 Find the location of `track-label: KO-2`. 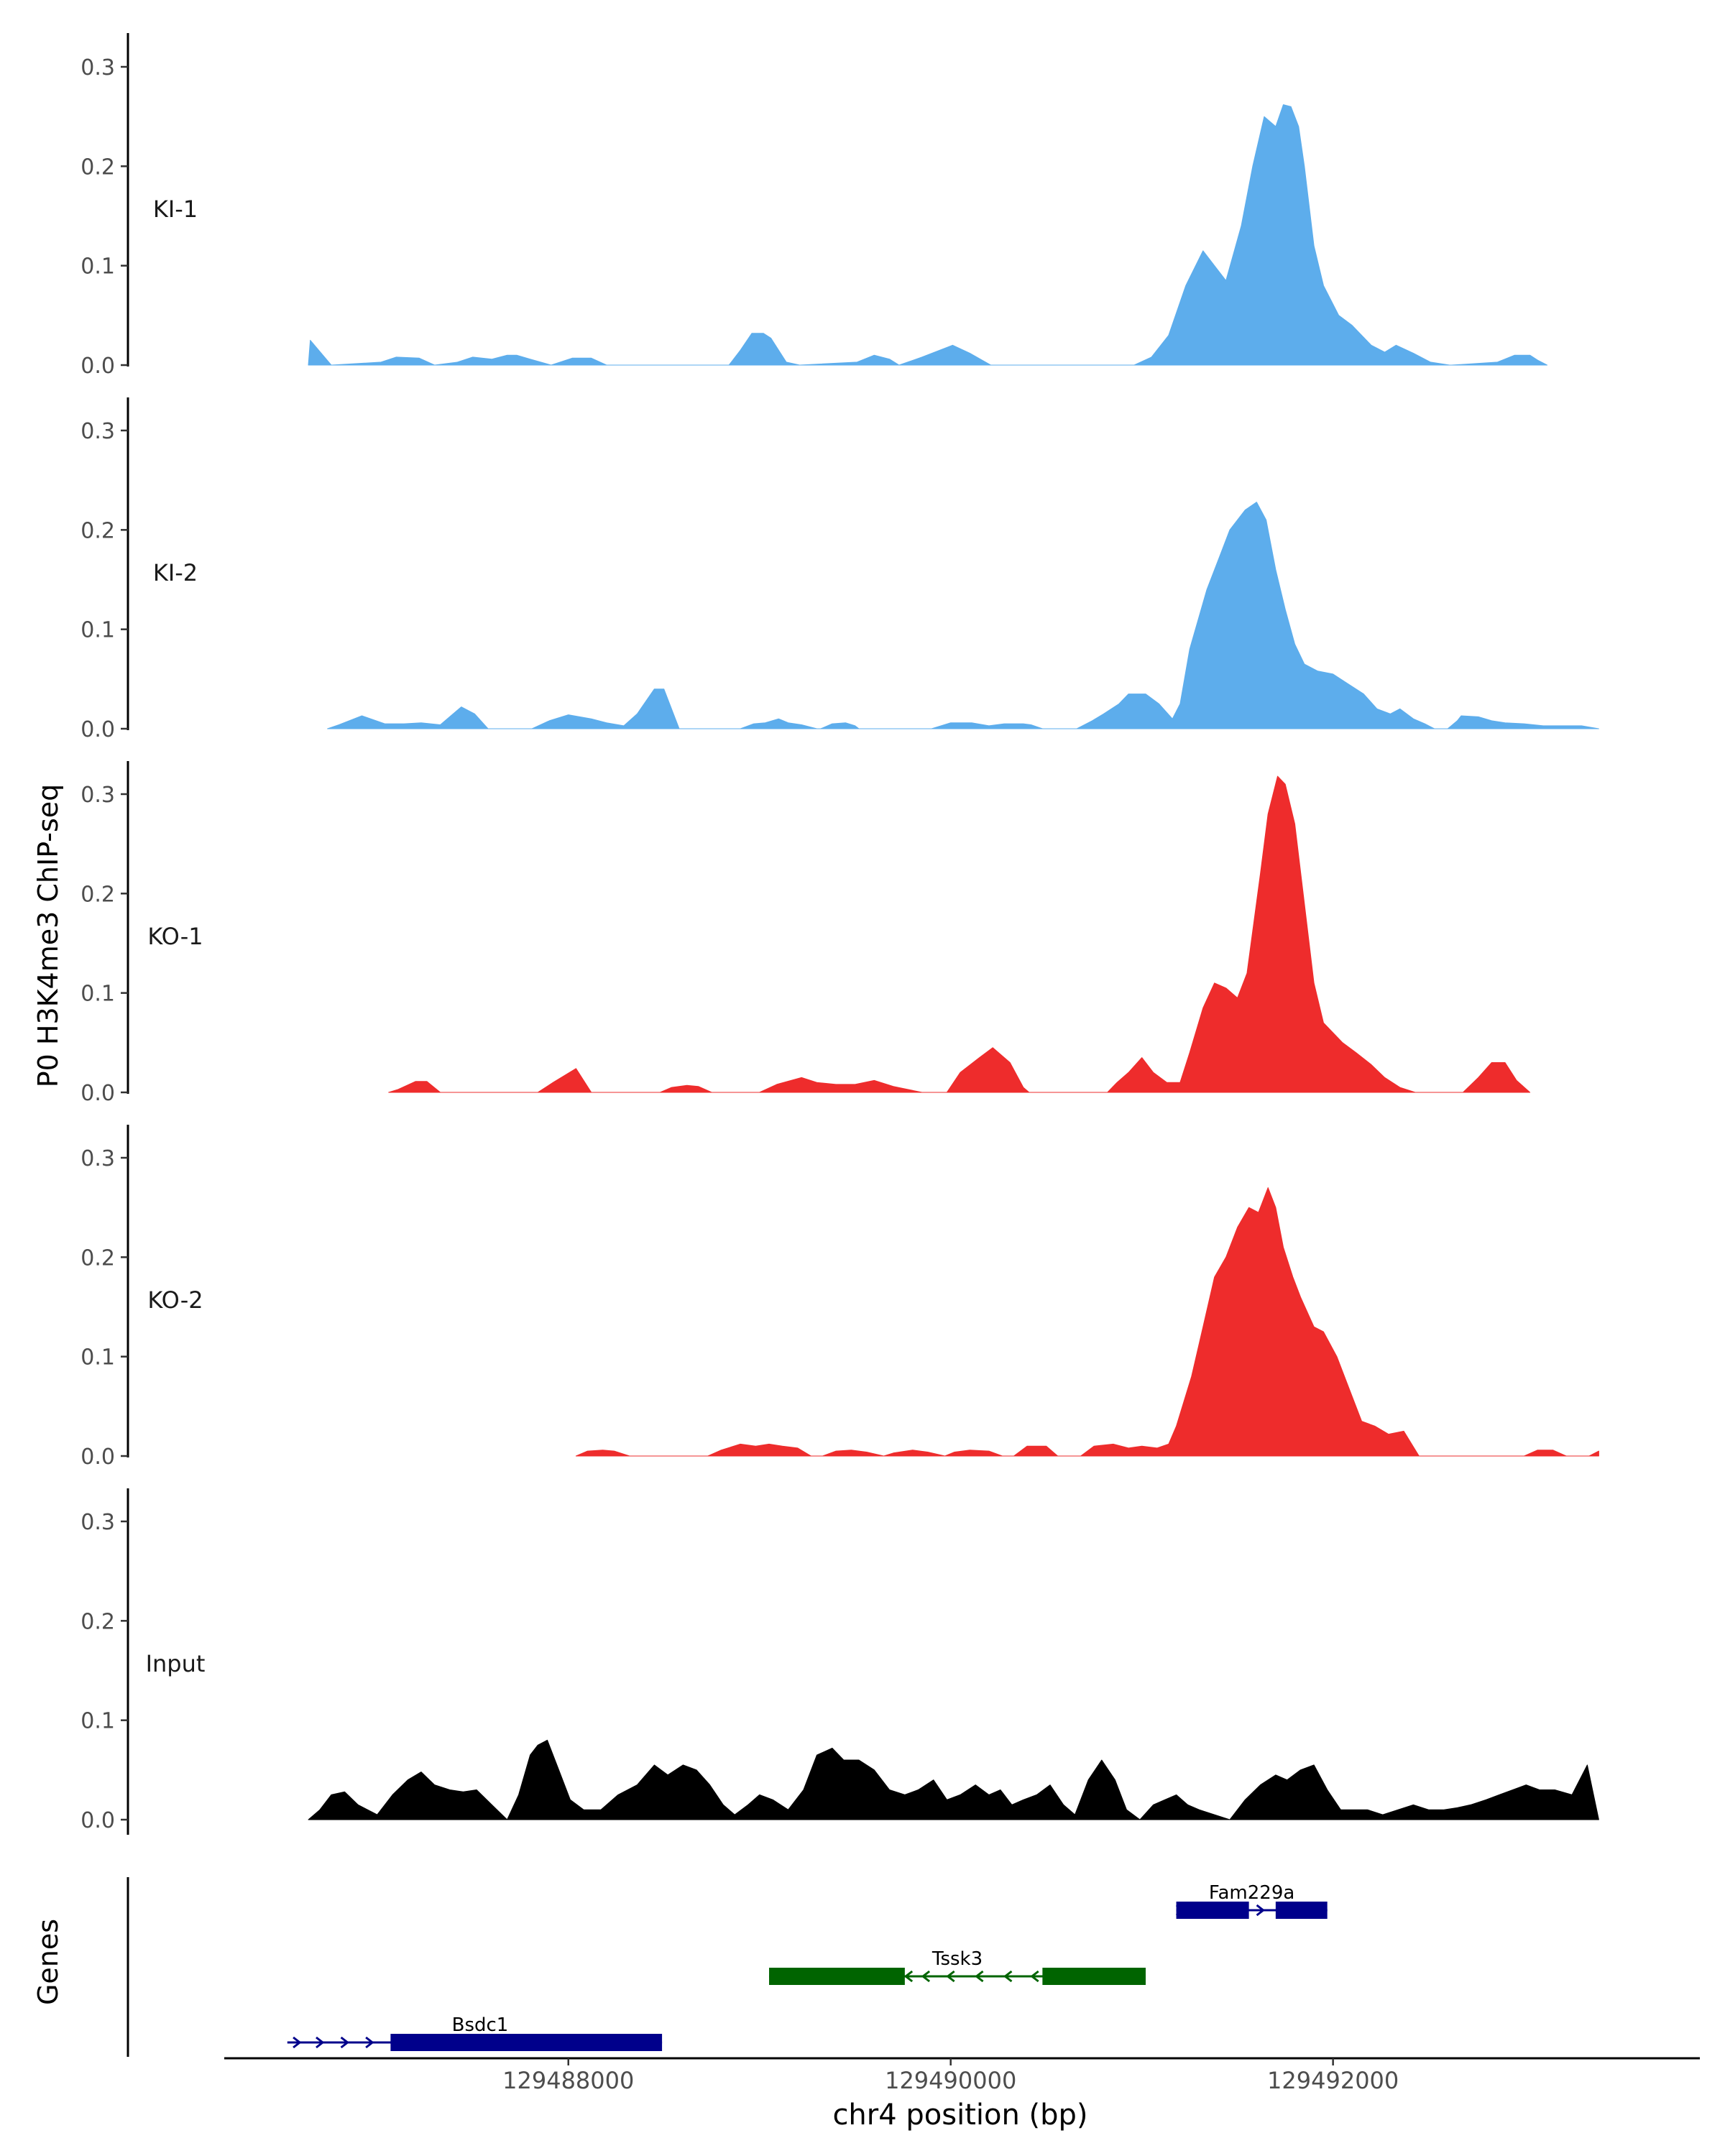

track-label: KO-2 is located at coordinates (175, 1300).